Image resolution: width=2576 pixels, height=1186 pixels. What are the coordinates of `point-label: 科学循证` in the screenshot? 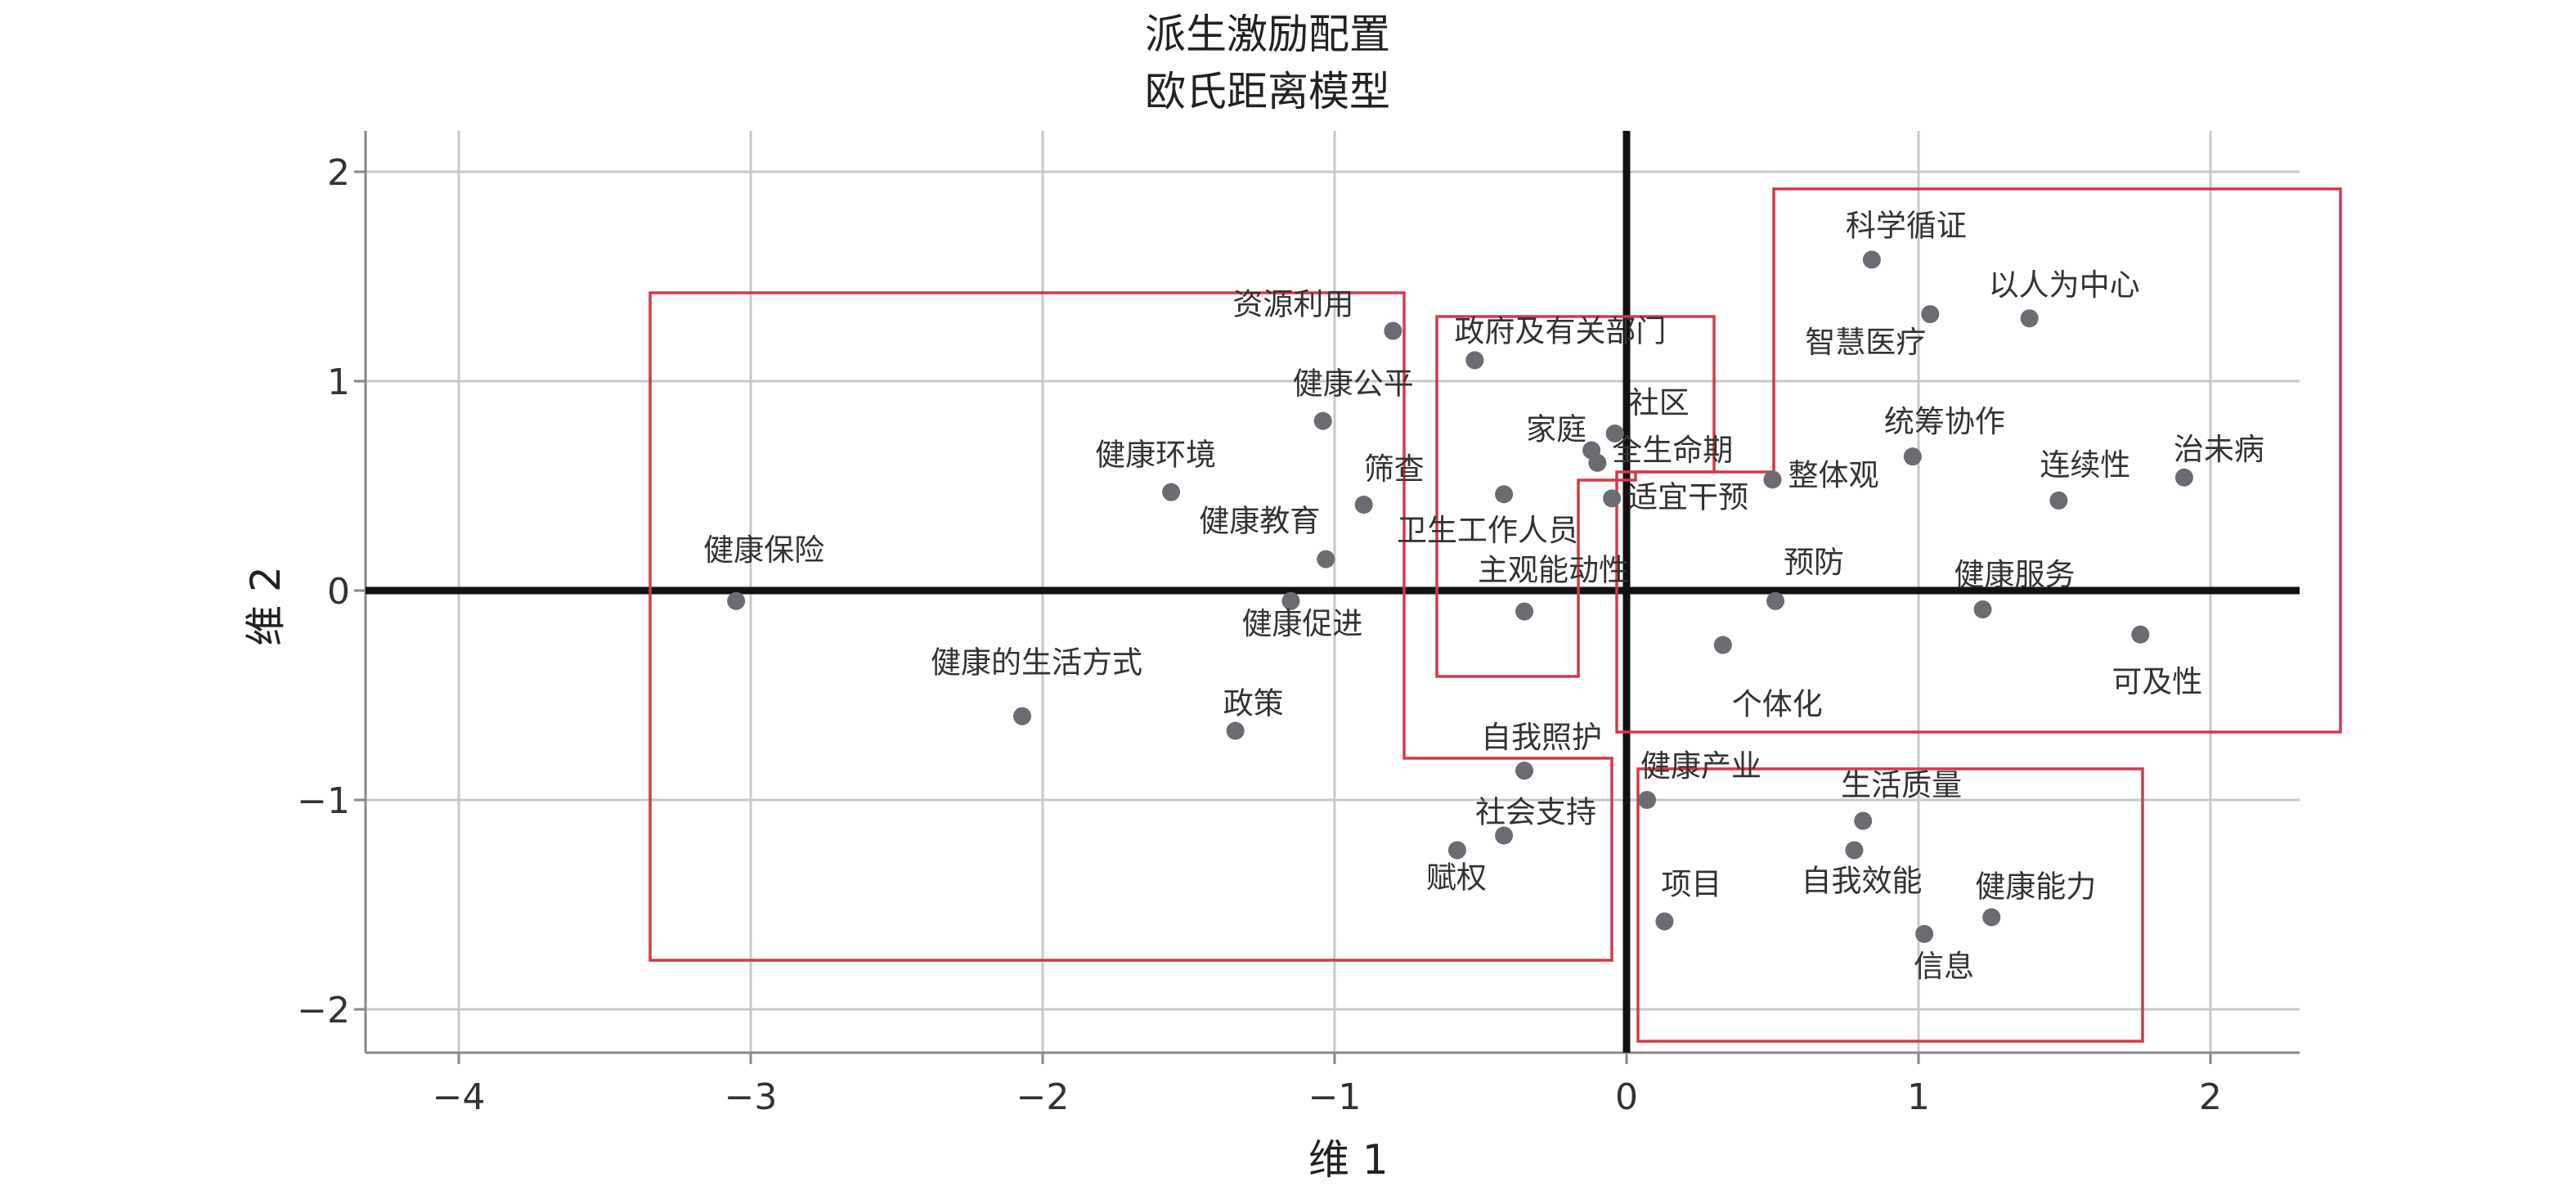 It's located at (1906, 226).